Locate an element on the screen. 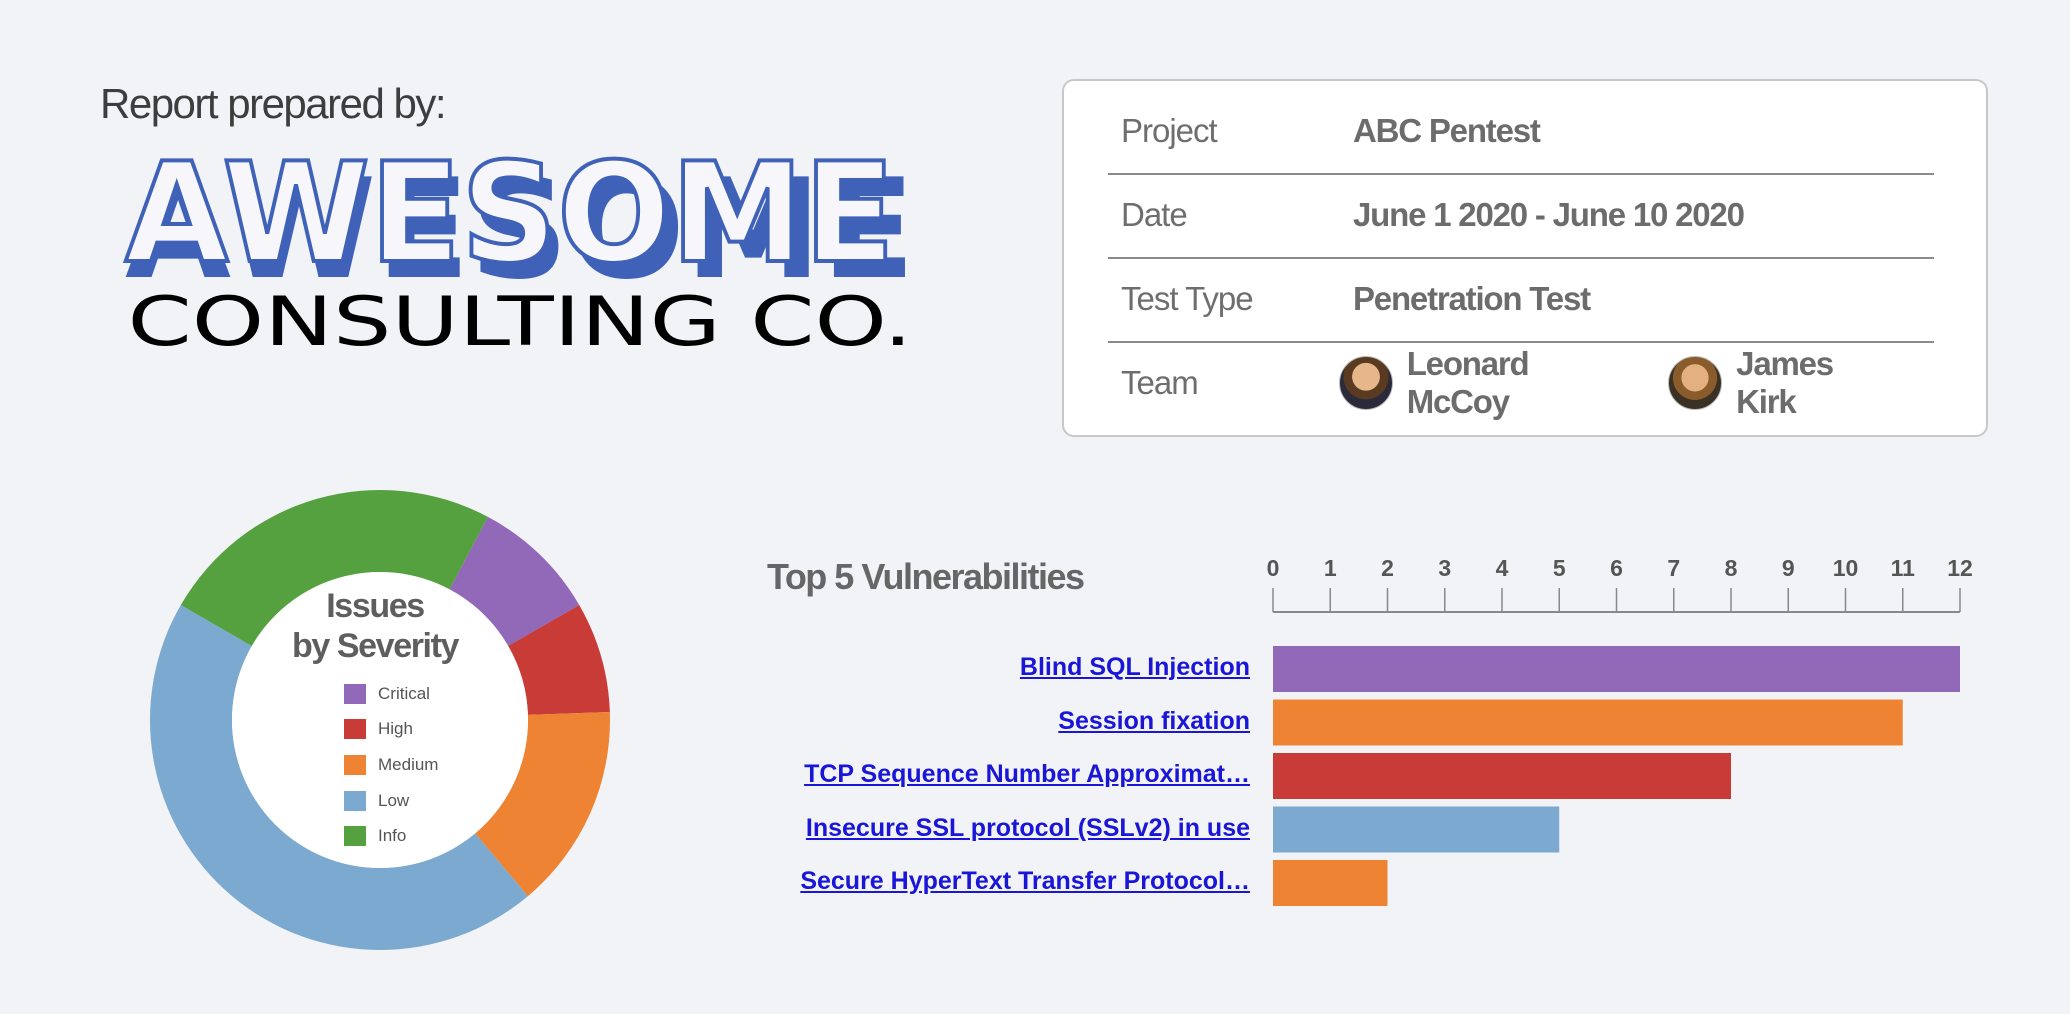 Image resolution: width=2070 pixels, height=1014 pixels. team-member: Leonard McCoy is located at coordinates (1479, 383).